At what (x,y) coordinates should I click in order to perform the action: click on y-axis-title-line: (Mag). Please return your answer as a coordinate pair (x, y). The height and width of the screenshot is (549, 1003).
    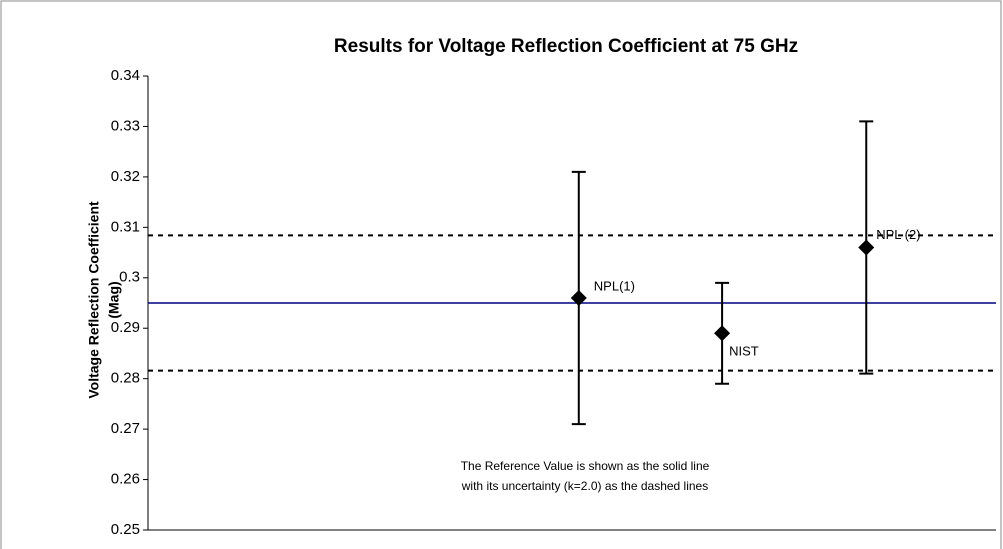
    Looking at the image, I should click on (114, 299).